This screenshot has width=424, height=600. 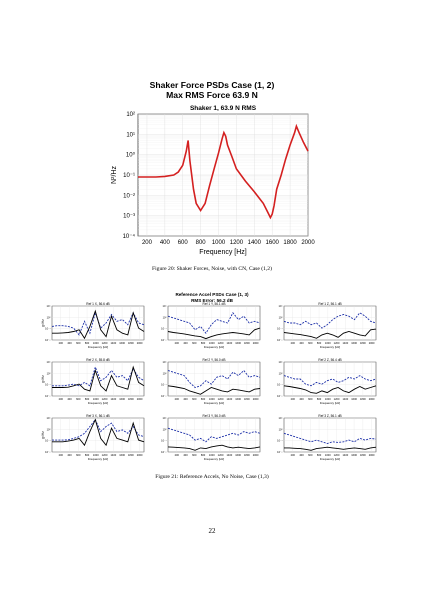 What do you see at coordinates (212, 531) in the screenshot?
I see `page-number: 22` at bounding box center [212, 531].